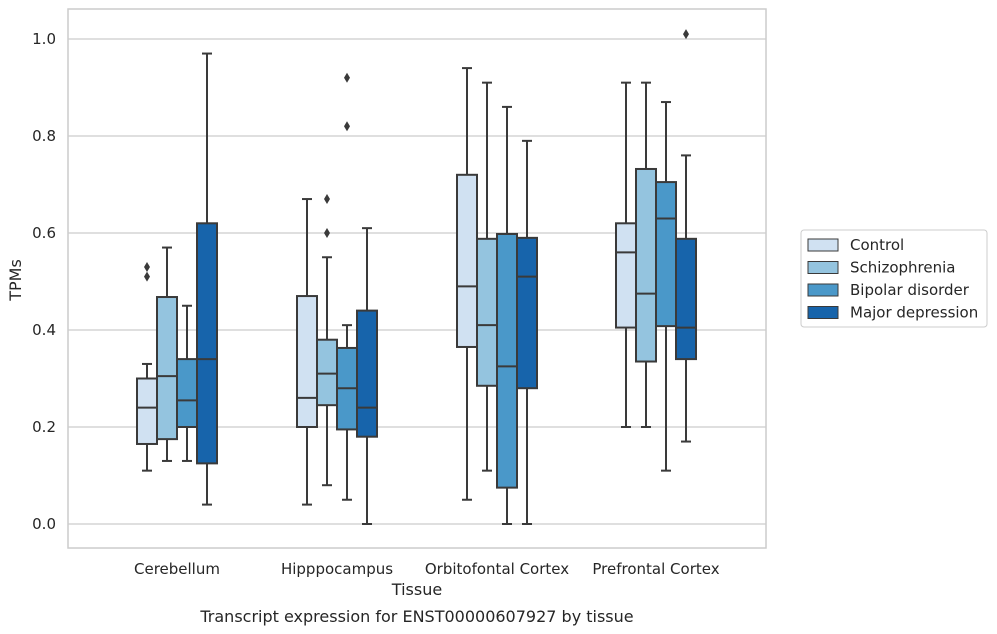  I want to click on y-tick-labels: 0.0 0.2 0.4 0.6 0.8 1.0, so click(44, 281).